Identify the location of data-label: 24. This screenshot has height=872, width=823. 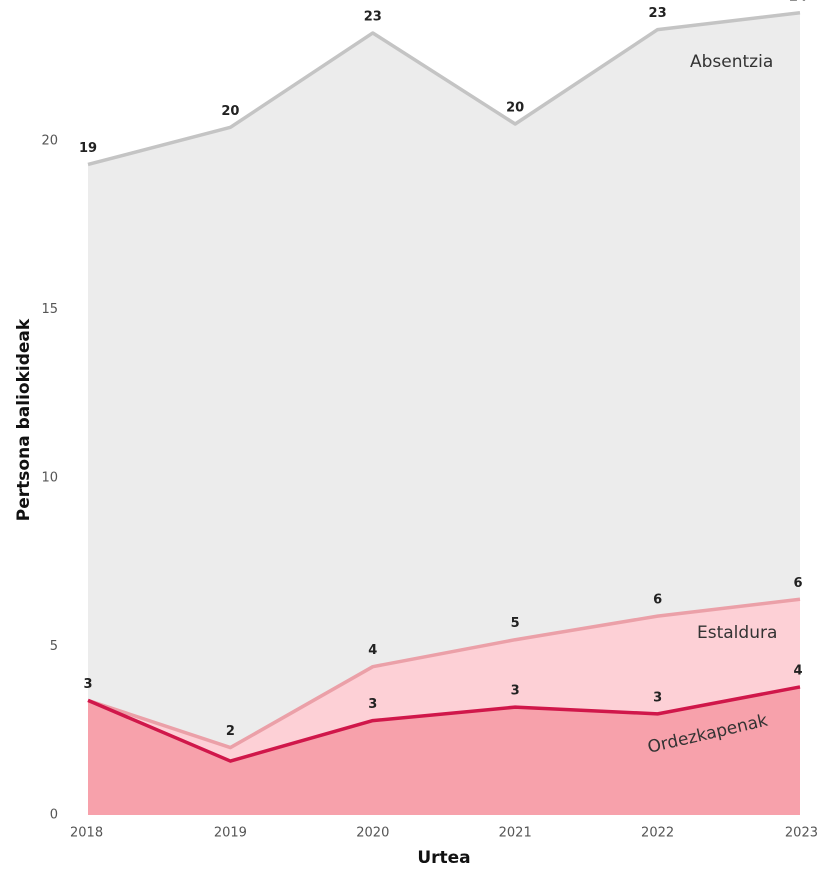
(798, 2).